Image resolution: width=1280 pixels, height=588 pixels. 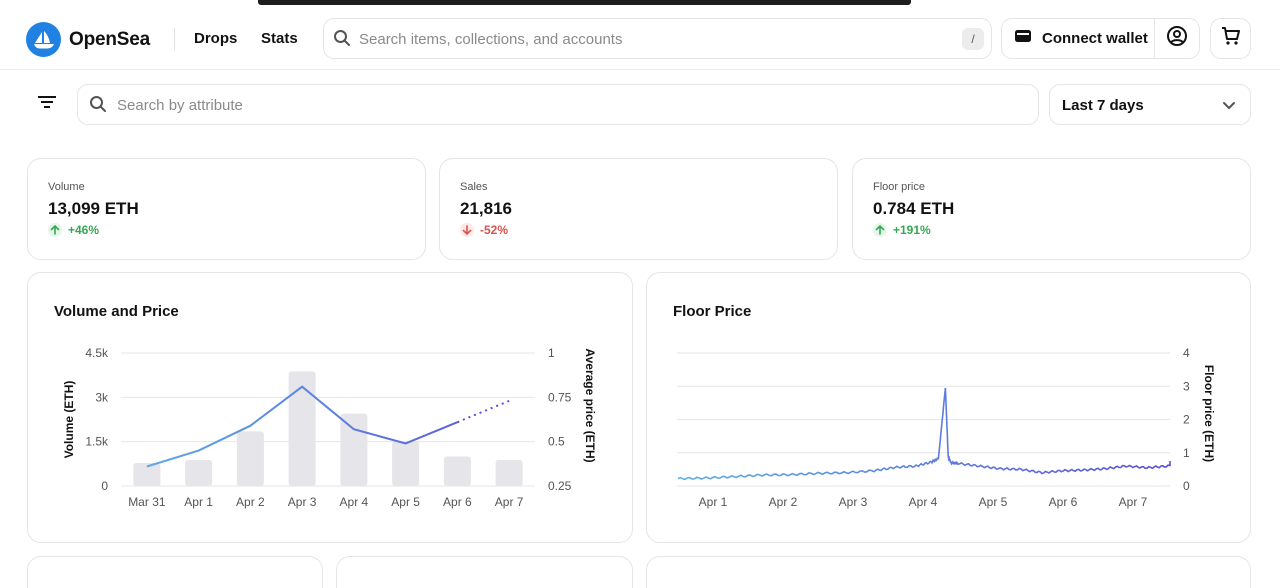 I want to click on stat-change: +46%, so click(x=73, y=230).